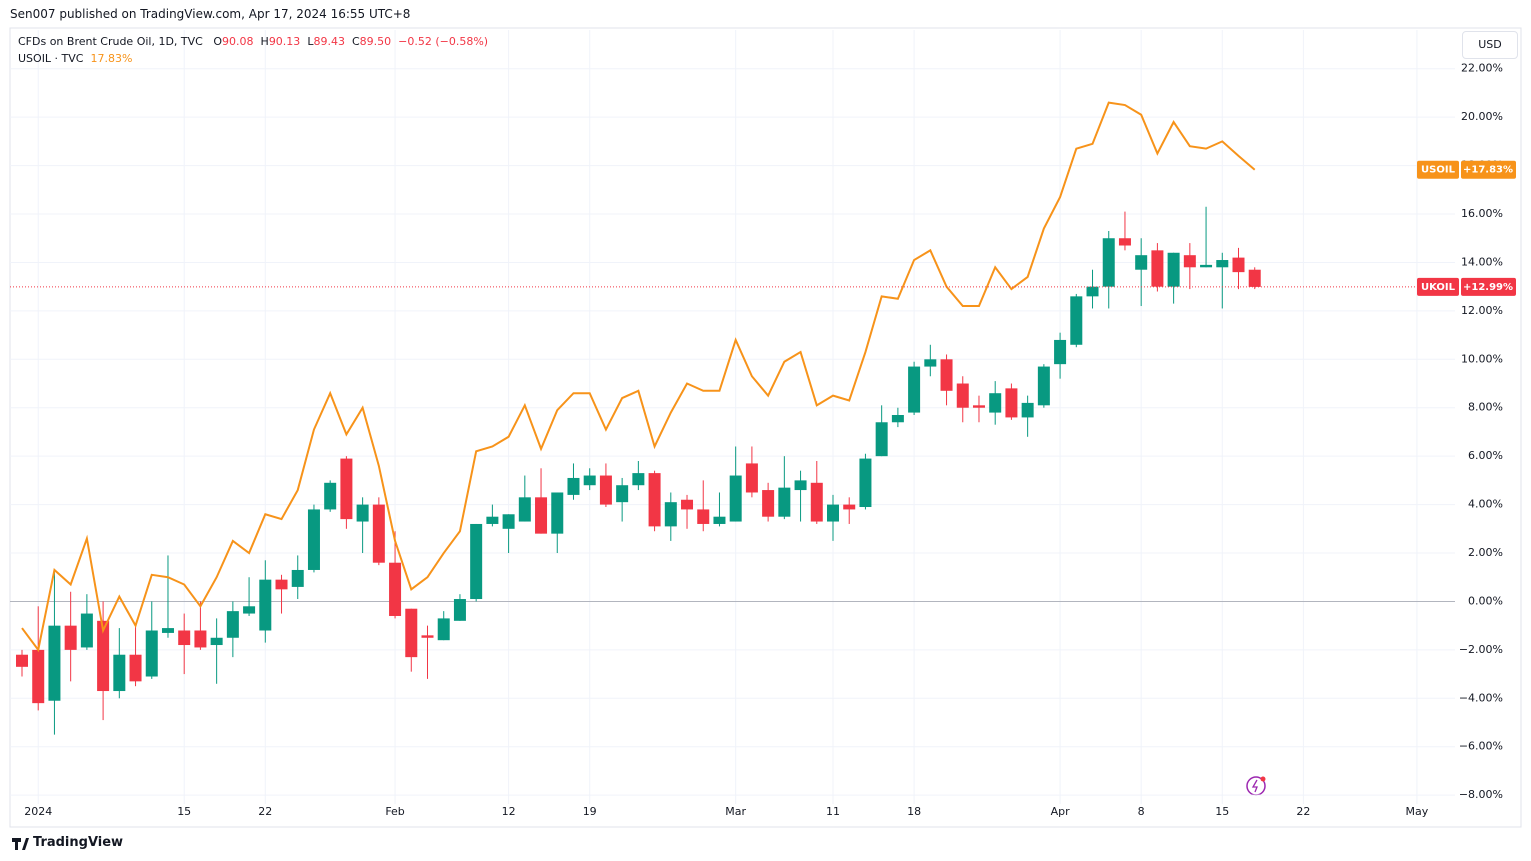  Describe the element at coordinates (218, 41) in the screenshot. I see `ohlc-key: O` at that location.